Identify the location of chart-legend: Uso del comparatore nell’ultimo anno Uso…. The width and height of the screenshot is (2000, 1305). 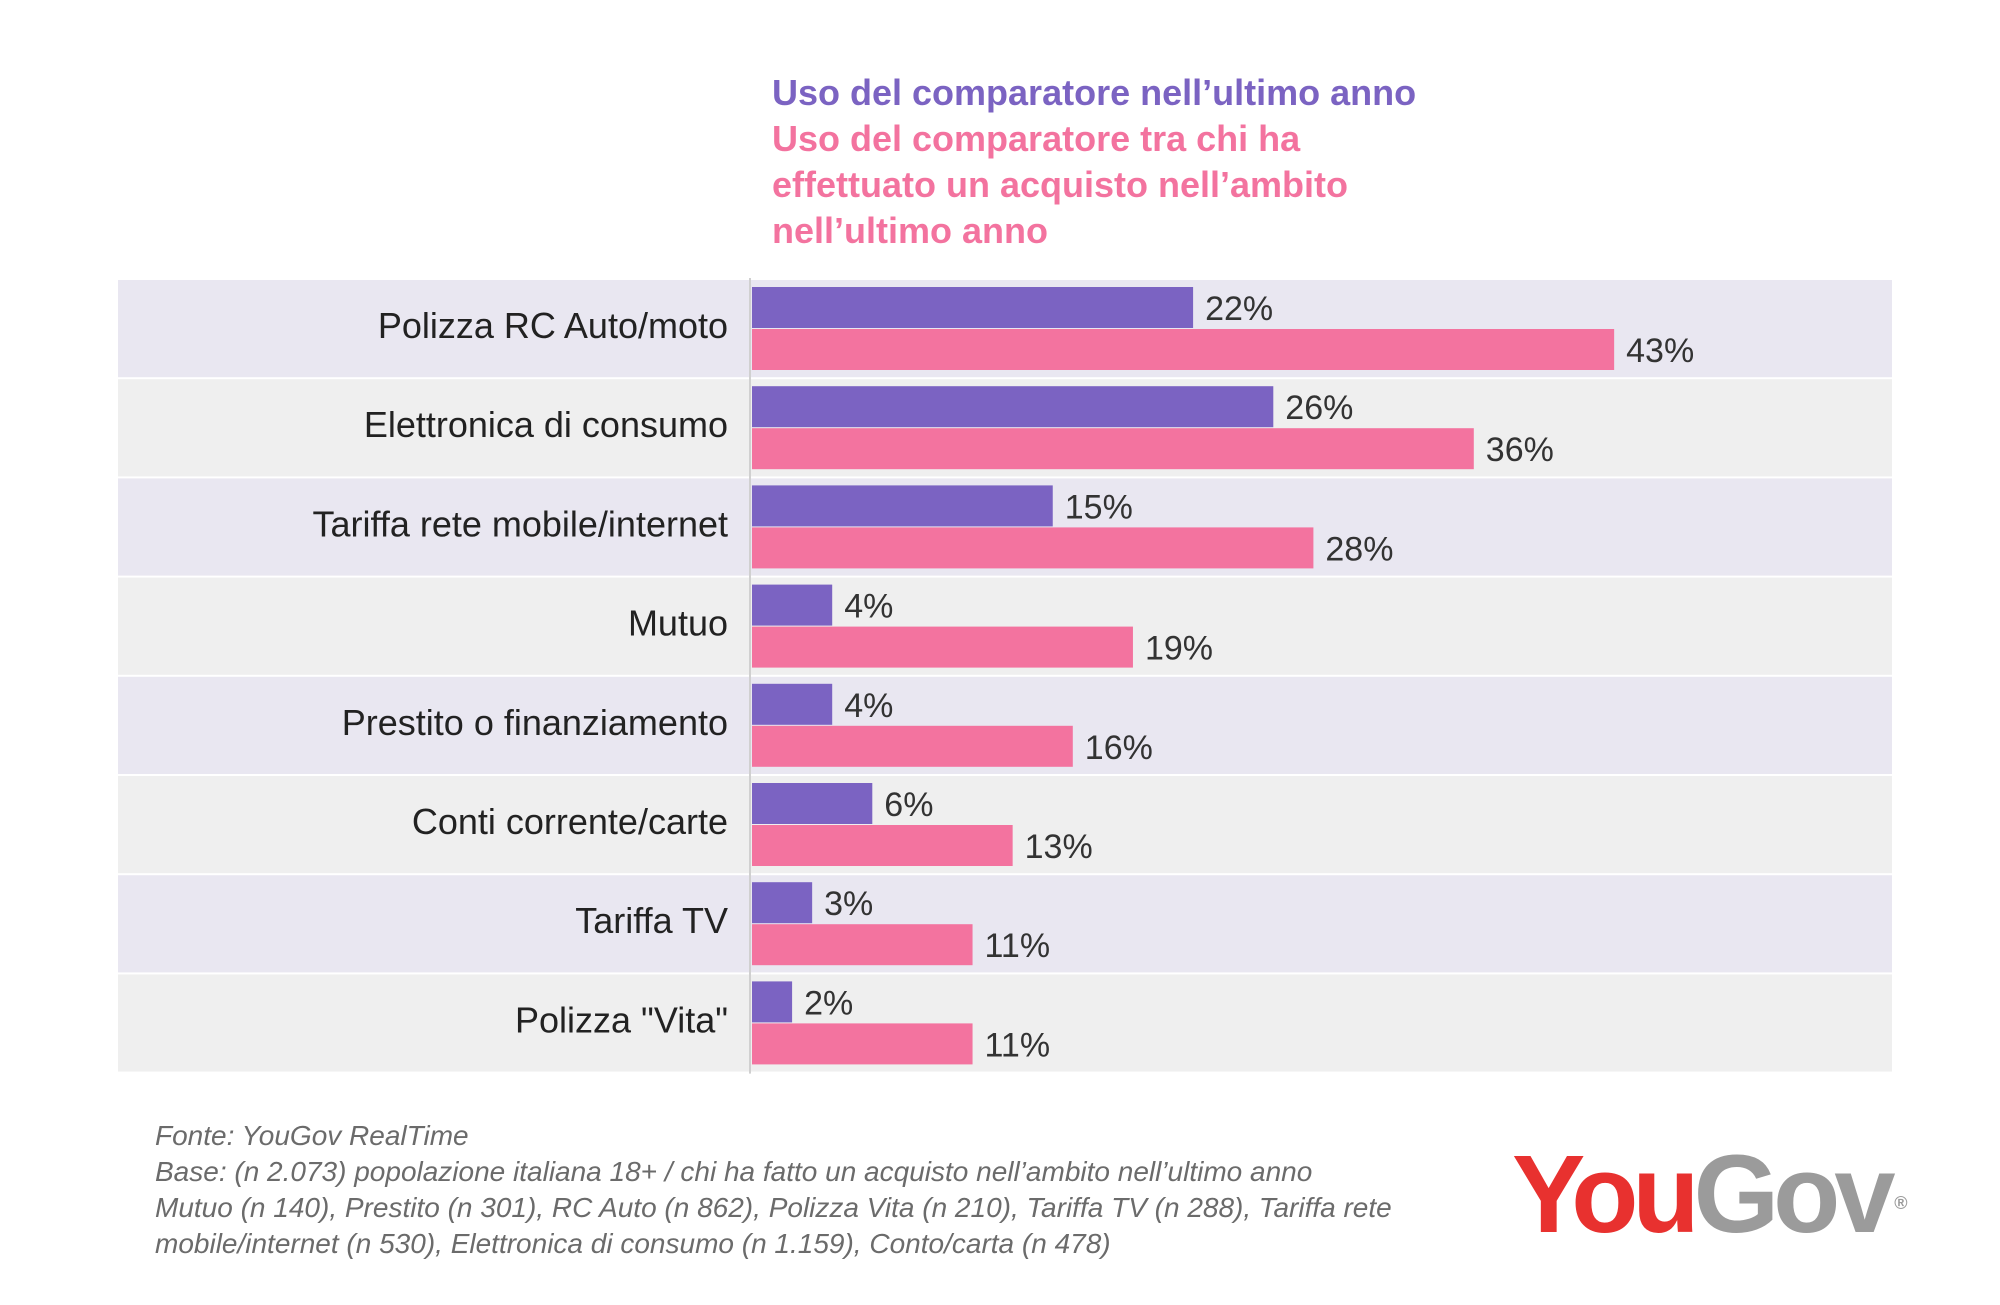
(1112, 162).